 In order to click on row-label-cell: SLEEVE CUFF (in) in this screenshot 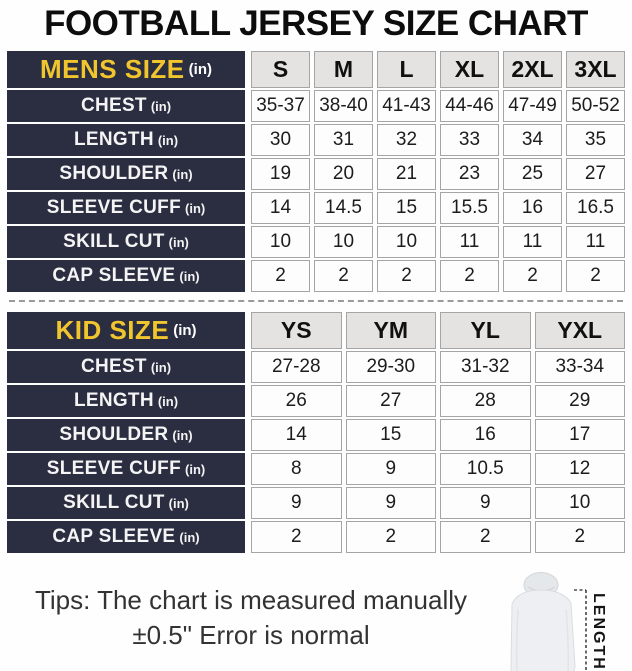, I will do `click(126, 469)`.